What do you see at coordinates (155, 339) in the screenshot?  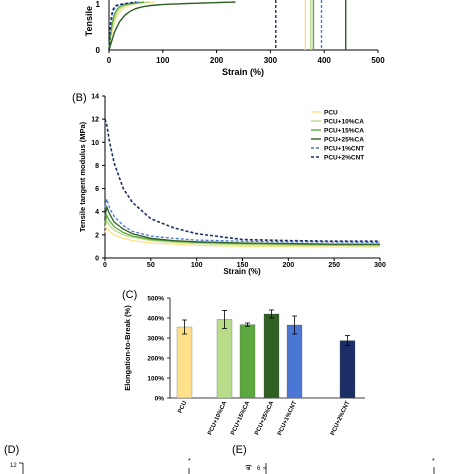 I see `panel-c-y-tick-label: 300%` at bounding box center [155, 339].